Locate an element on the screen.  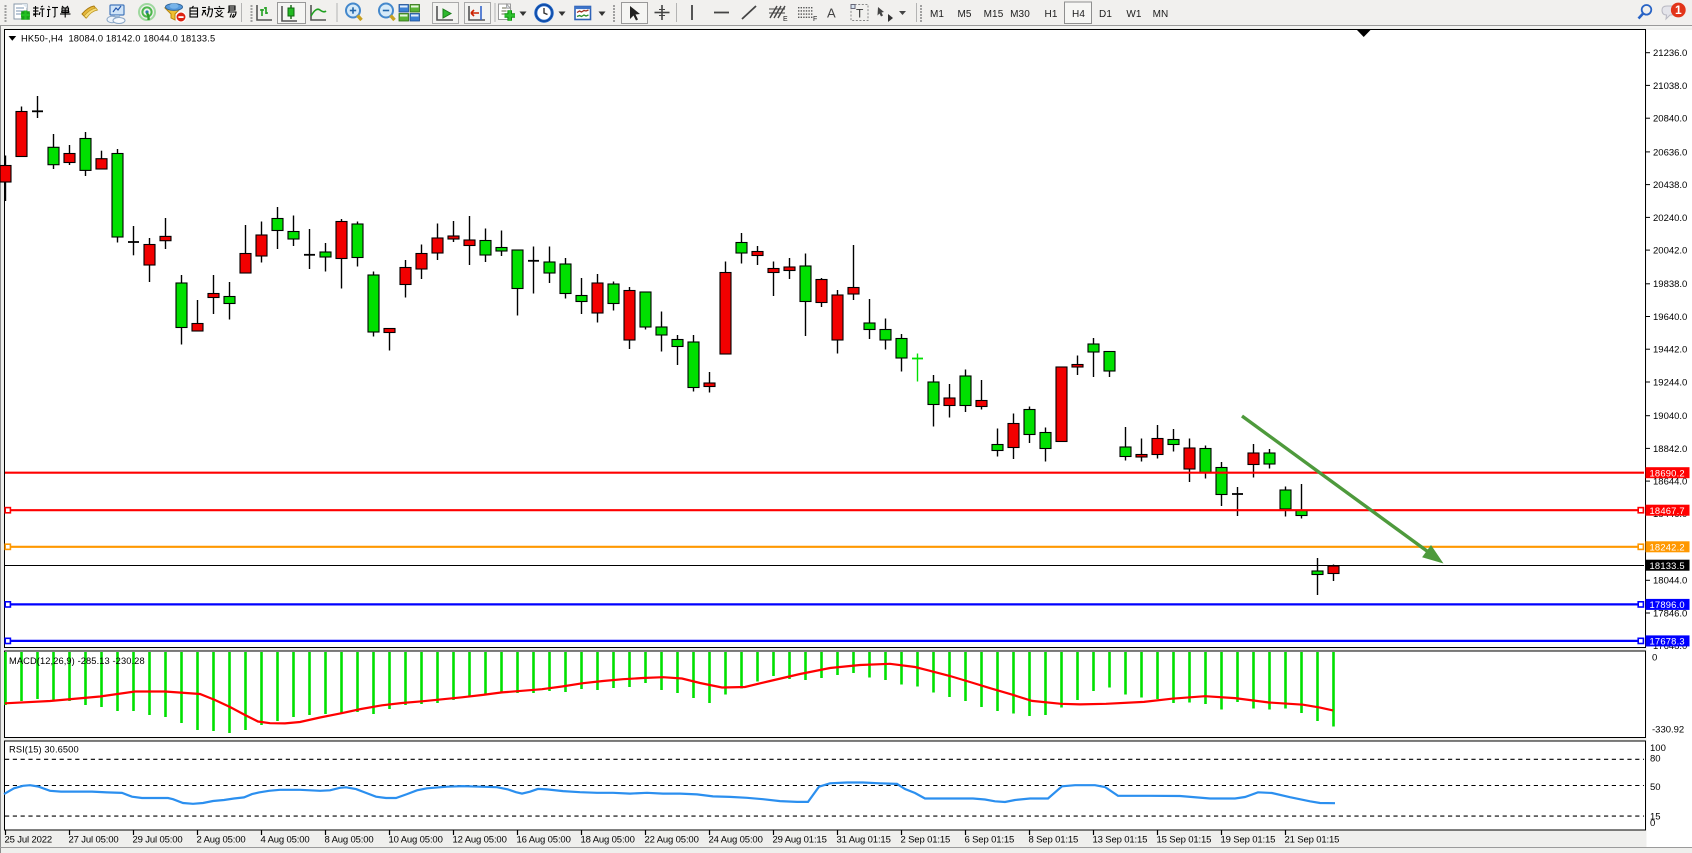
svg-text: 17678.3 is located at coordinates (1667, 641).